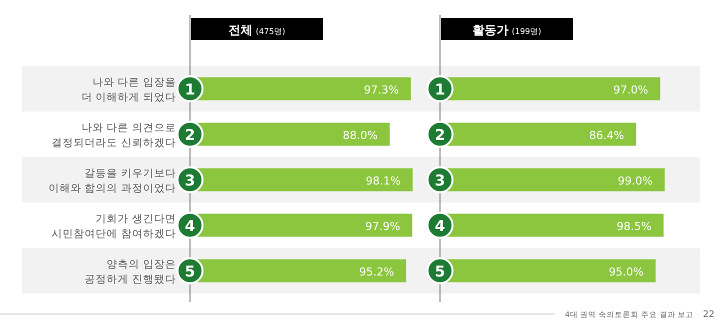  I want to click on y-tick-label: 기회가 생긴다면 시민참여단에 참여하겠다, so click(114, 226).